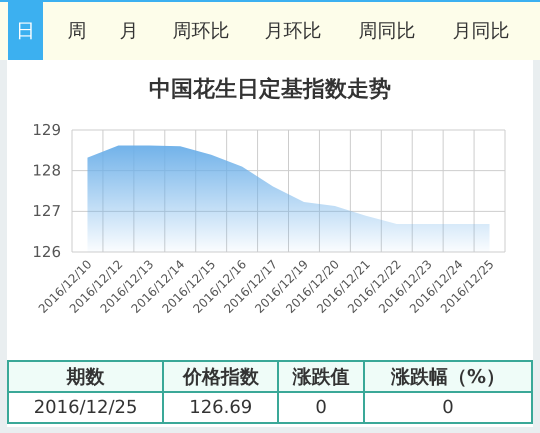 The height and width of the screenshot is (433, 540). I want to click on text: 期数, so click(86, 376).